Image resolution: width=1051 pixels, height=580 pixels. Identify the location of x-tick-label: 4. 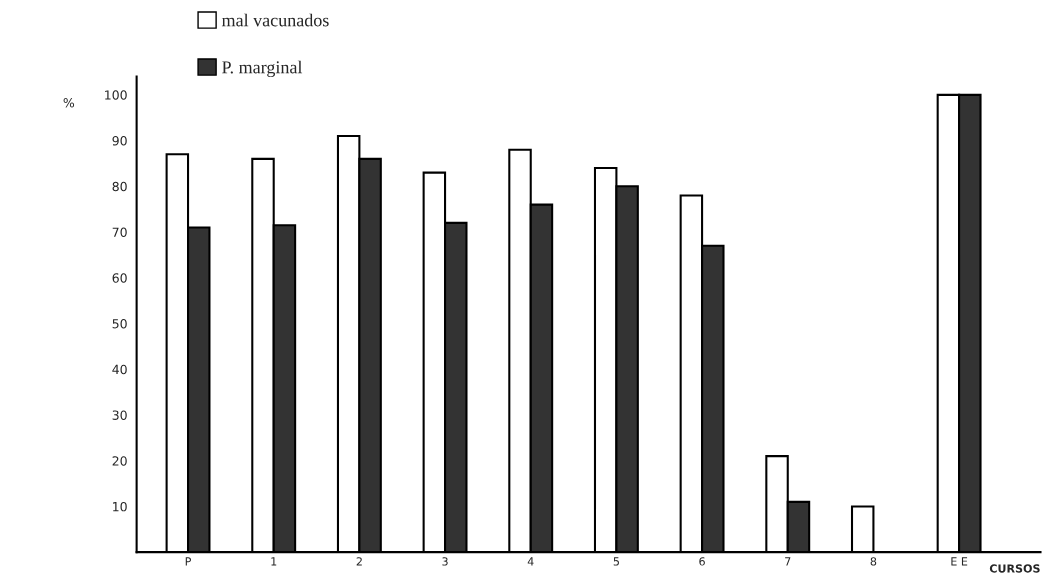
(530, 561).